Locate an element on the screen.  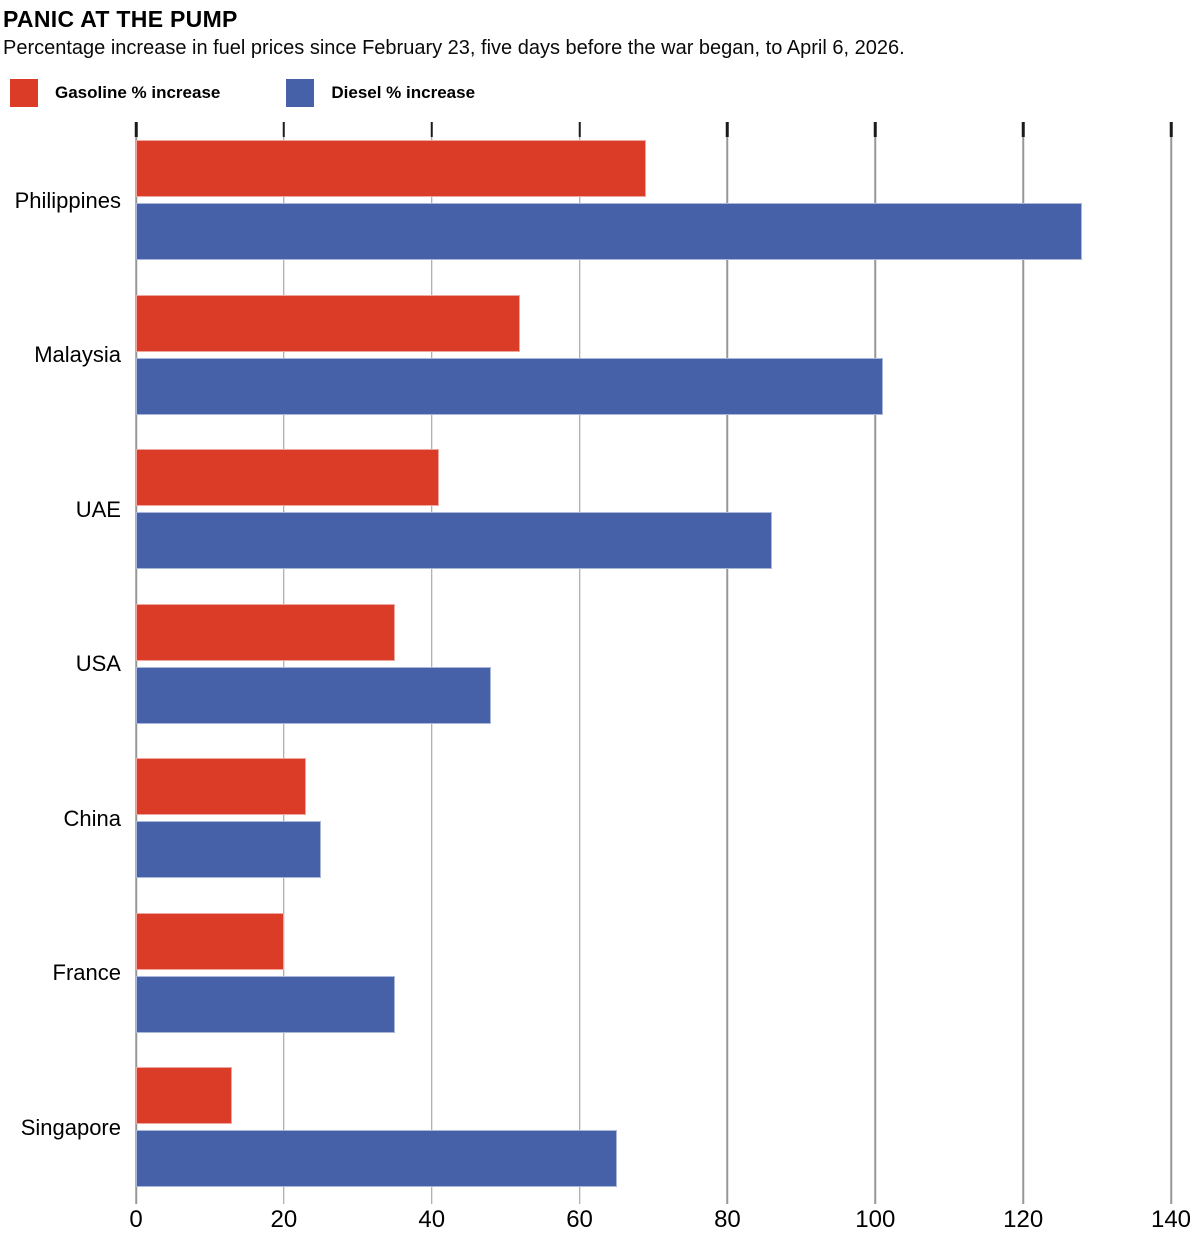
bar-gasoline-uae is located at coordinates (288, 477).